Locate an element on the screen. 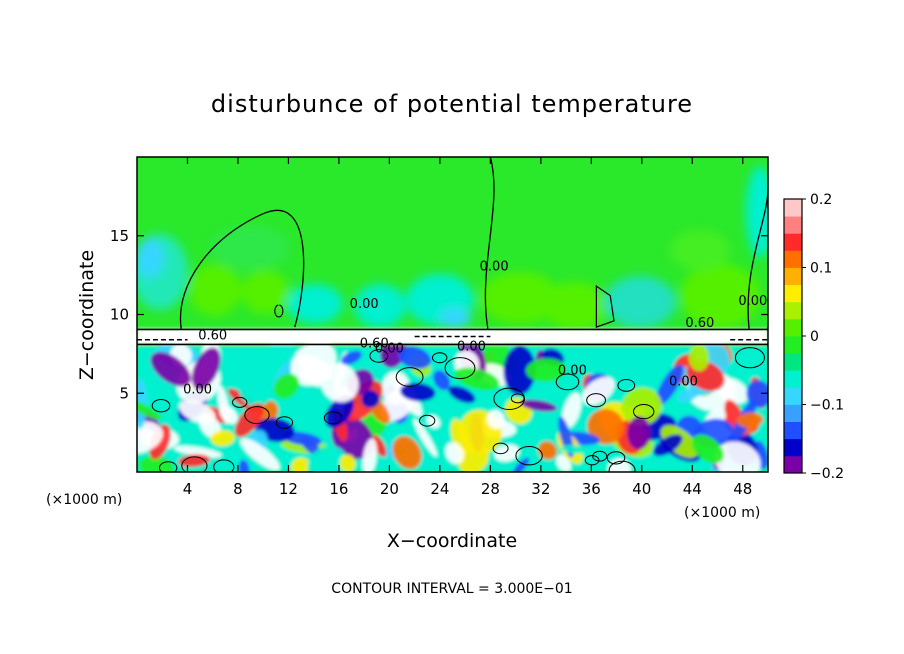 This screenshot has width=904, height=654. x-unit-right: (×1000 m) is located at coordinates (722, 513).